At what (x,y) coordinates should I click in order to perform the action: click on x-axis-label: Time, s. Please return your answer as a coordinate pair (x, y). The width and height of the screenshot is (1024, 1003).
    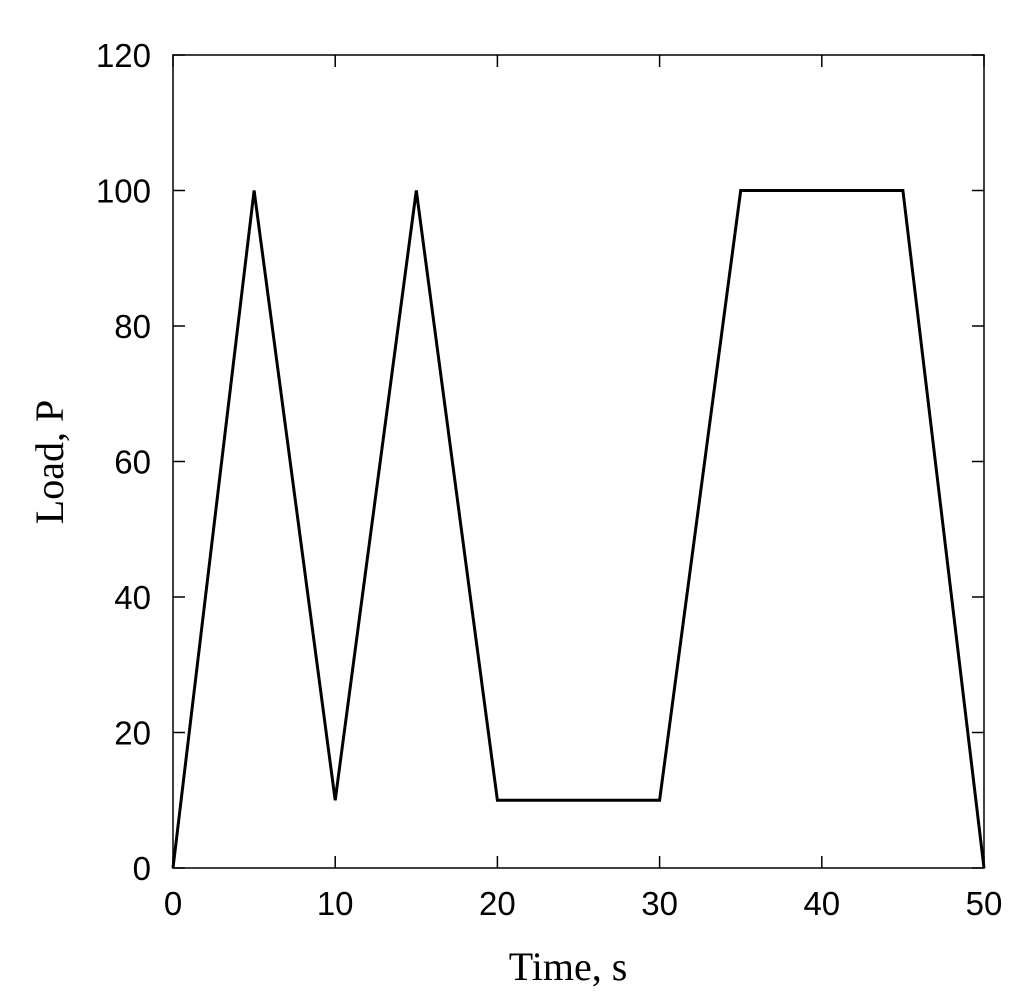
    Looking at the image, I should click on (568, 966).